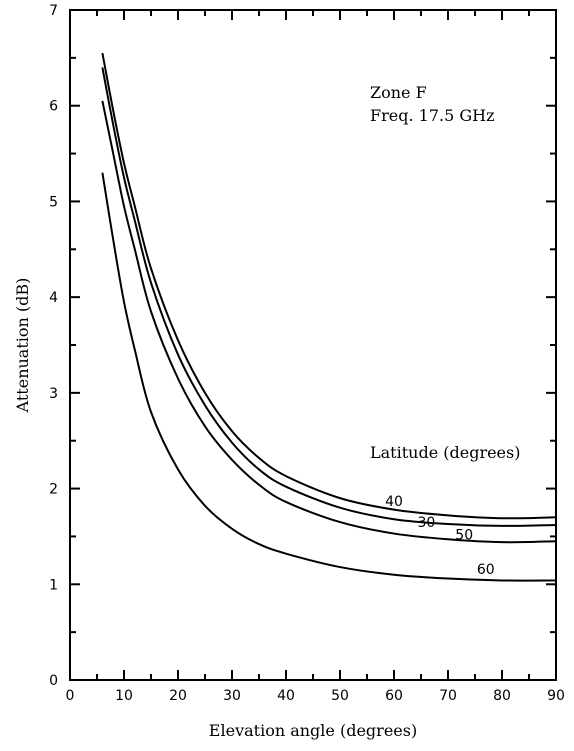 The height and width of the screenshot is (751, 574). Describe the element at coordinates (22, 346) in the screenshot. I see `y-axis-title: Attenuation (dB)` at that location.